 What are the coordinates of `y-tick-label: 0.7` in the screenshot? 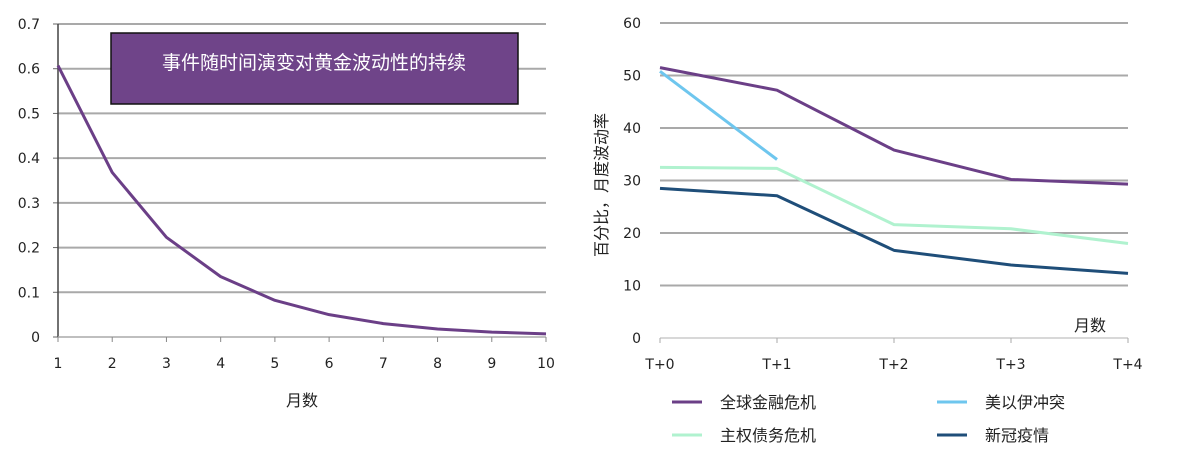 It's located at (29, 25).